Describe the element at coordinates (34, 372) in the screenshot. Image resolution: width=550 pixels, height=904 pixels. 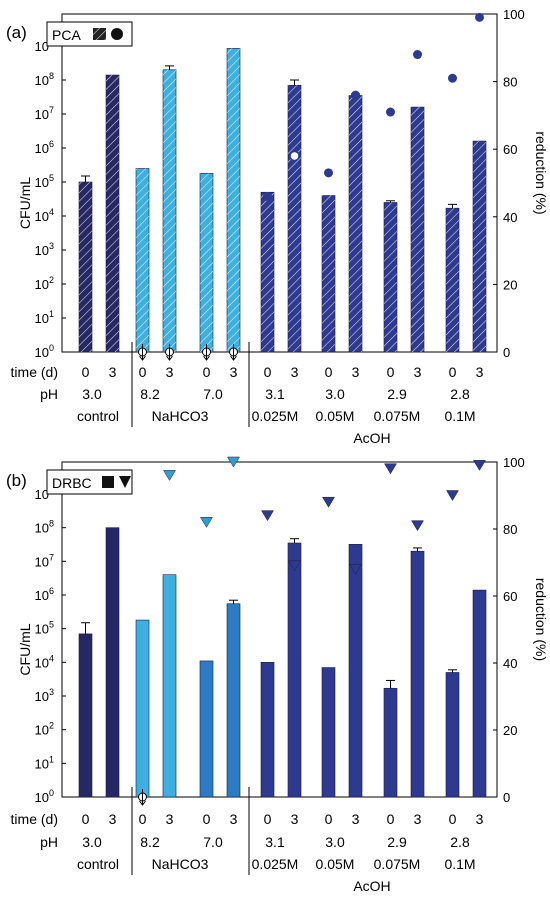
I see `time-row-label: time (d)` at that location.